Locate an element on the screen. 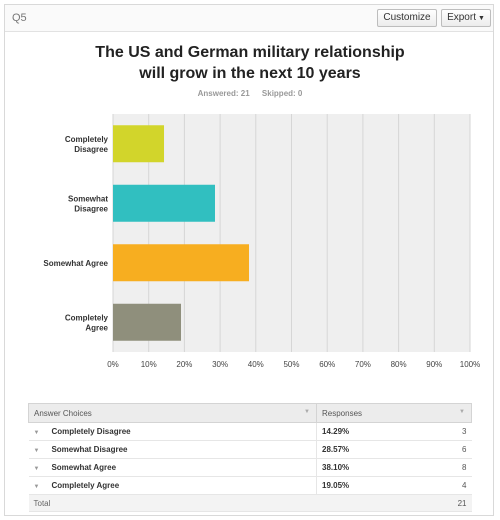  response-count: 4 is located at coordinates (431, 485).